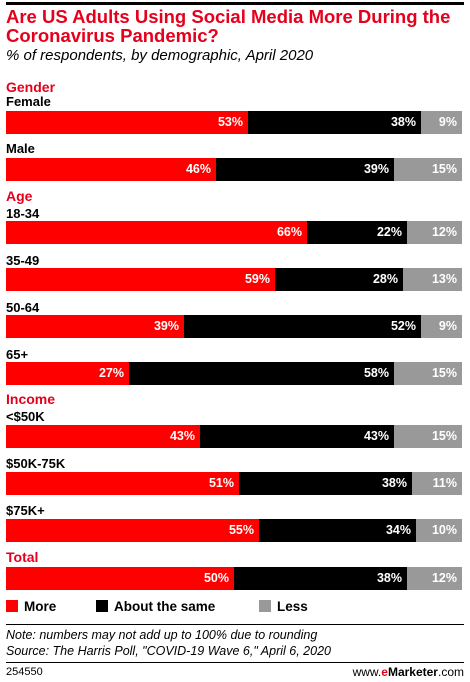 The width and height of the screenshot is (470, 682). Describe the element at coordinates (166, 326) in the screenshot. I see `data-label-more: 39%` at that location.